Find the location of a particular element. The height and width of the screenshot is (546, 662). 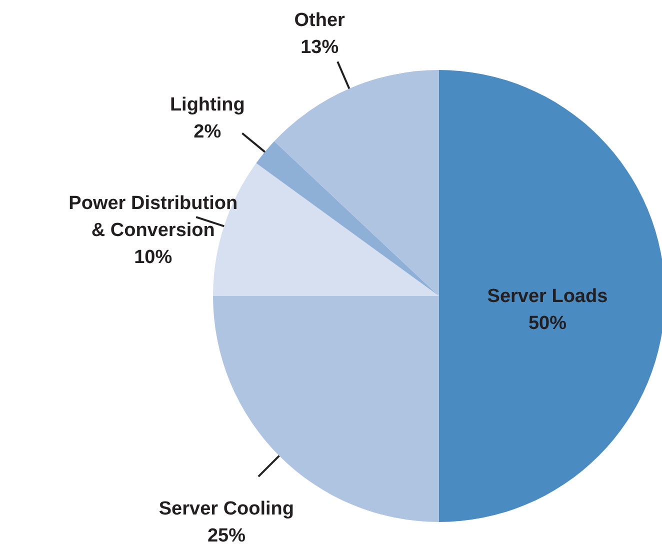

slice-label: Lighting is located at coordinates (207, 105).